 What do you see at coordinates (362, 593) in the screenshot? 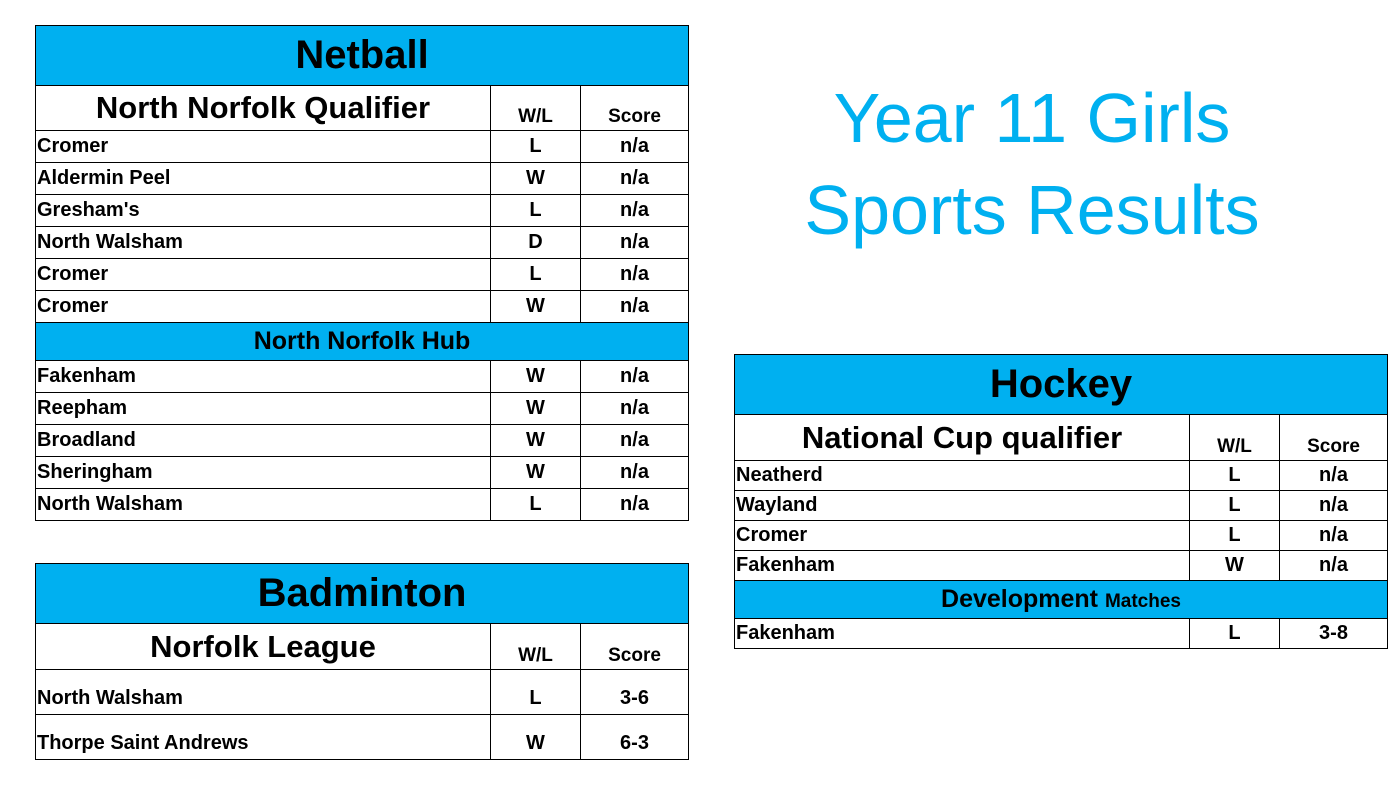
I see `badminton-title: Badminton` at bounding box center [362, 593].